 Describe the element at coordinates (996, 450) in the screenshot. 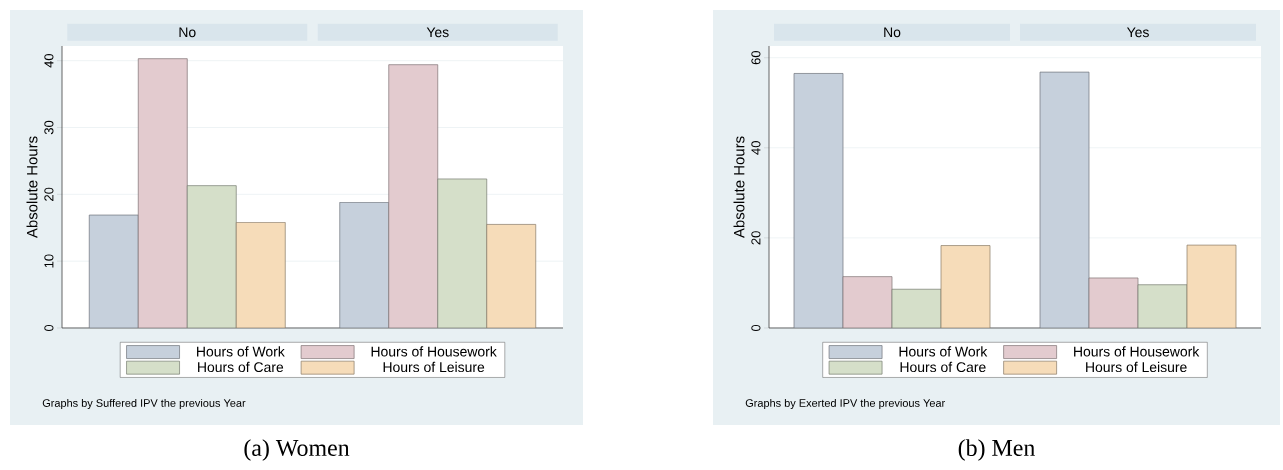

I see `text: (b) Men` at that location.